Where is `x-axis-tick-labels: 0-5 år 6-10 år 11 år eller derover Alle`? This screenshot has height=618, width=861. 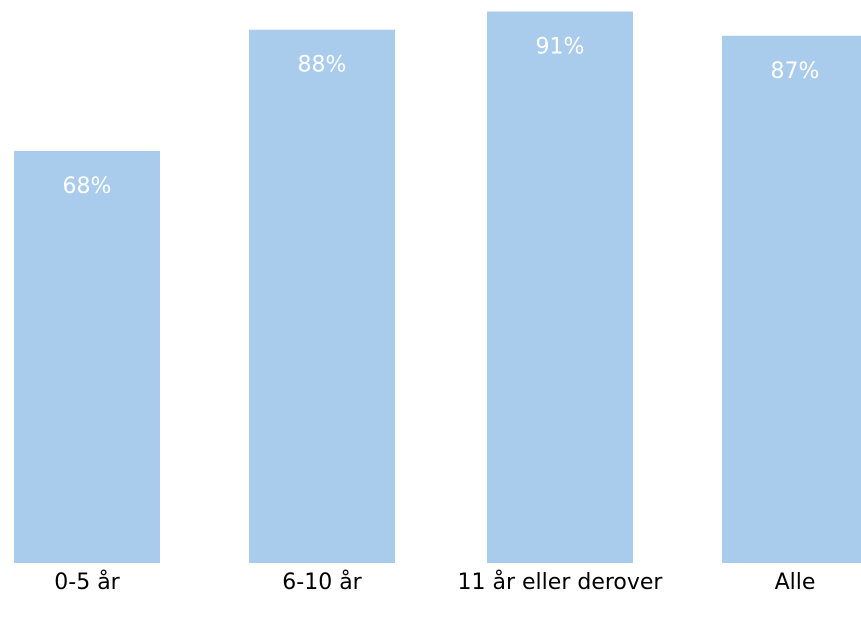 x-axis-tick-labels: 0-5 år 6-10 år 11 år eller derover Alle is located at coordinates (434, 582).